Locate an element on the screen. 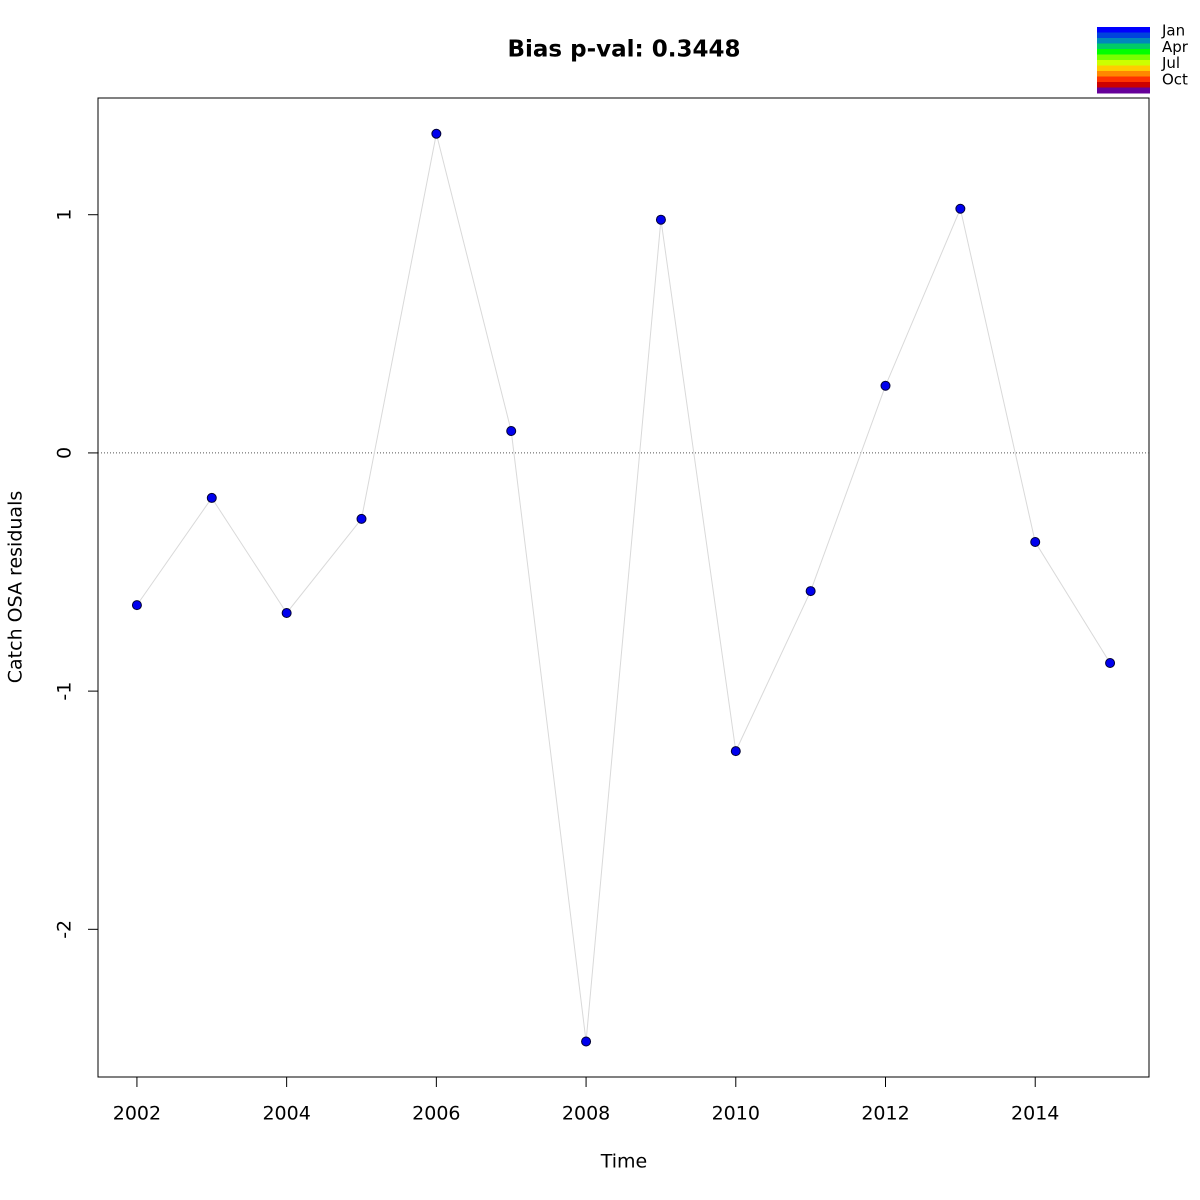  x-axis-label: Time is located at coordinates (624, 1162).